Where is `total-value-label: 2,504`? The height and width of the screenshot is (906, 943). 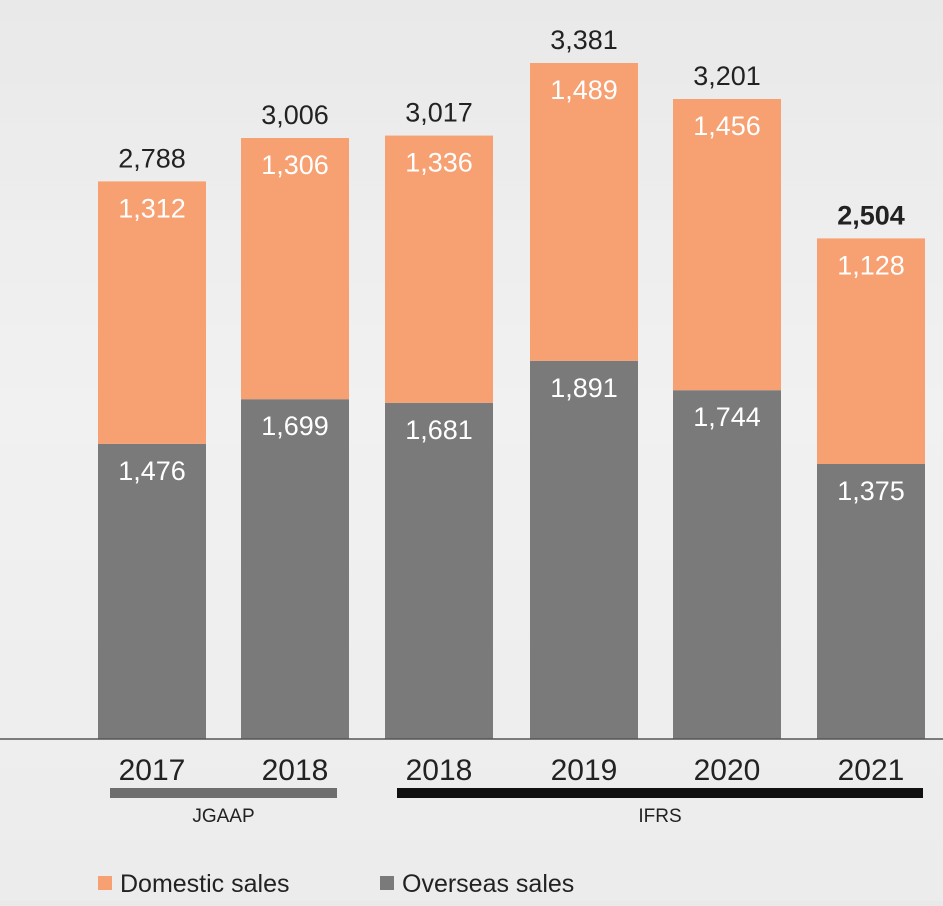
total-value-label: 2,504 is located at coordinates (871, 215).